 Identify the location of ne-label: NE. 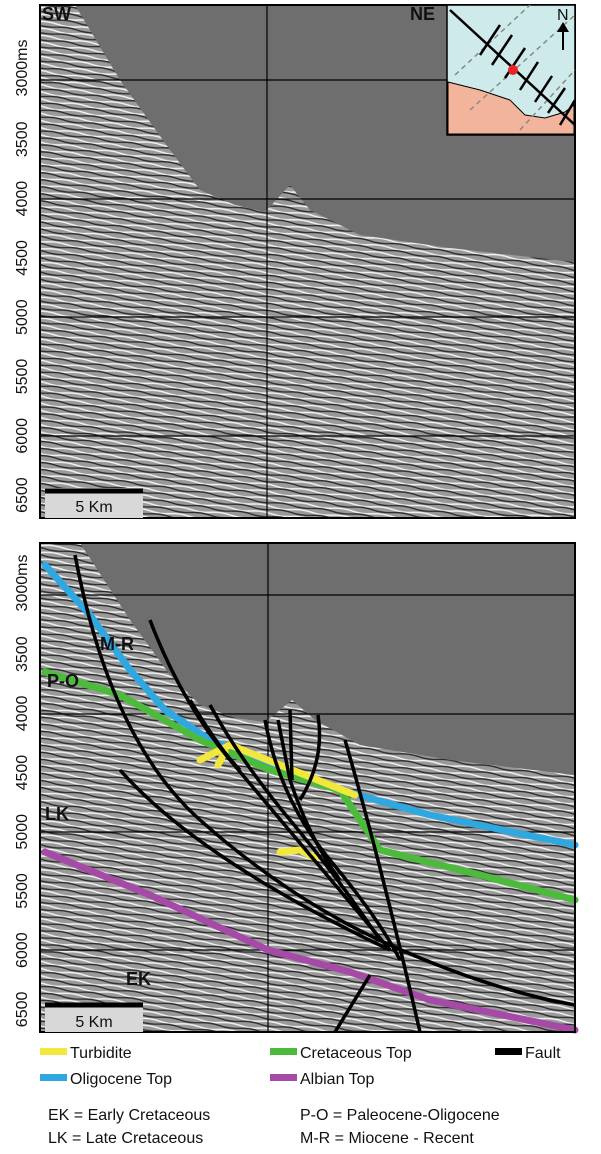
(422, 14).